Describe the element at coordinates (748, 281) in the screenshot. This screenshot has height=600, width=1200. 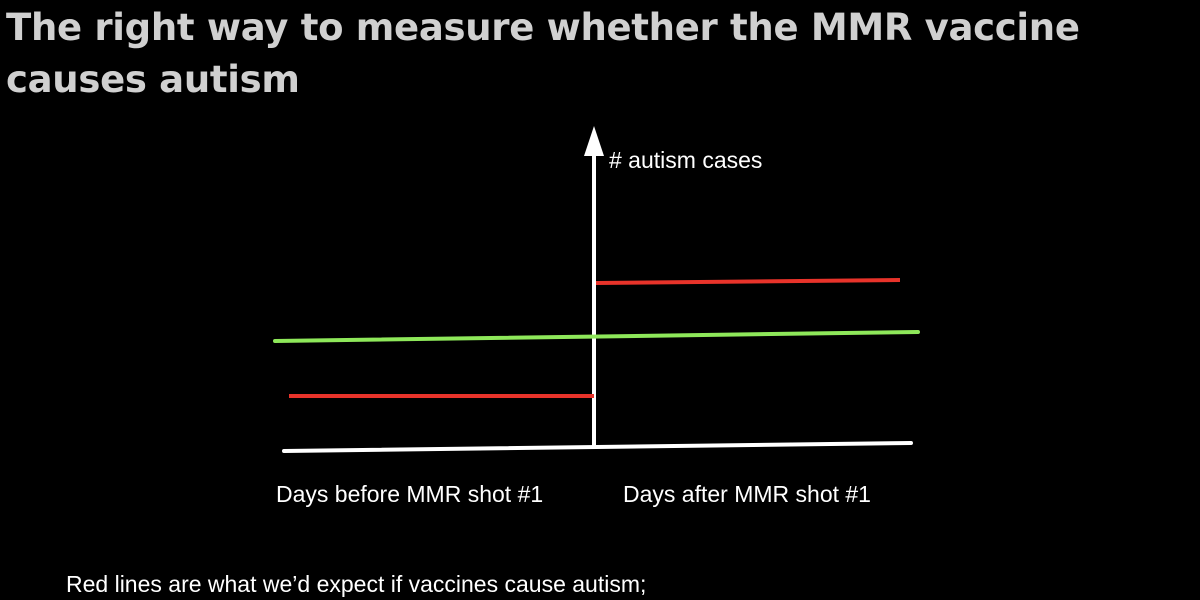
I see `red-line-after` at that location.